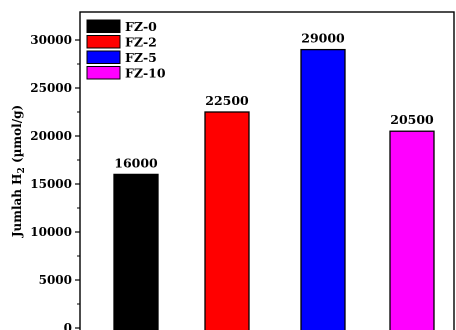 Image resolution: width=456 pixels, height=330 pixels. I want to click on data-label-fz-5: 29000, so click(323, 38).